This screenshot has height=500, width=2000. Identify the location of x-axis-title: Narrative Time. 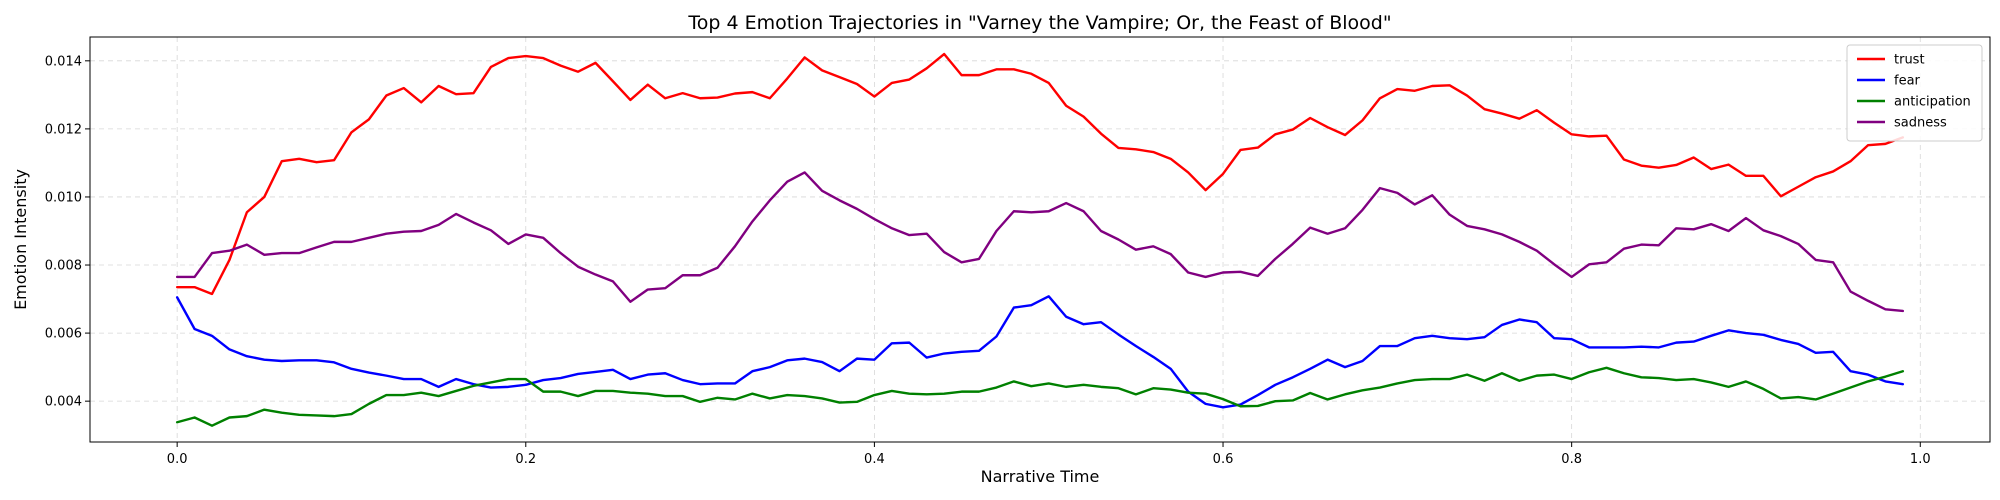
(1040, 476).